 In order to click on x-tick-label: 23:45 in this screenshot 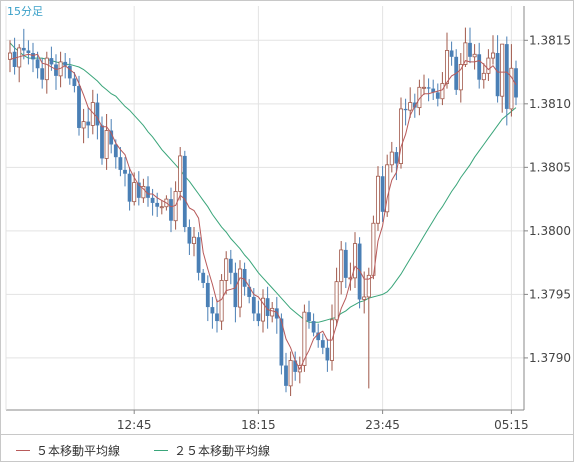, I will do `click(382, 425)`.